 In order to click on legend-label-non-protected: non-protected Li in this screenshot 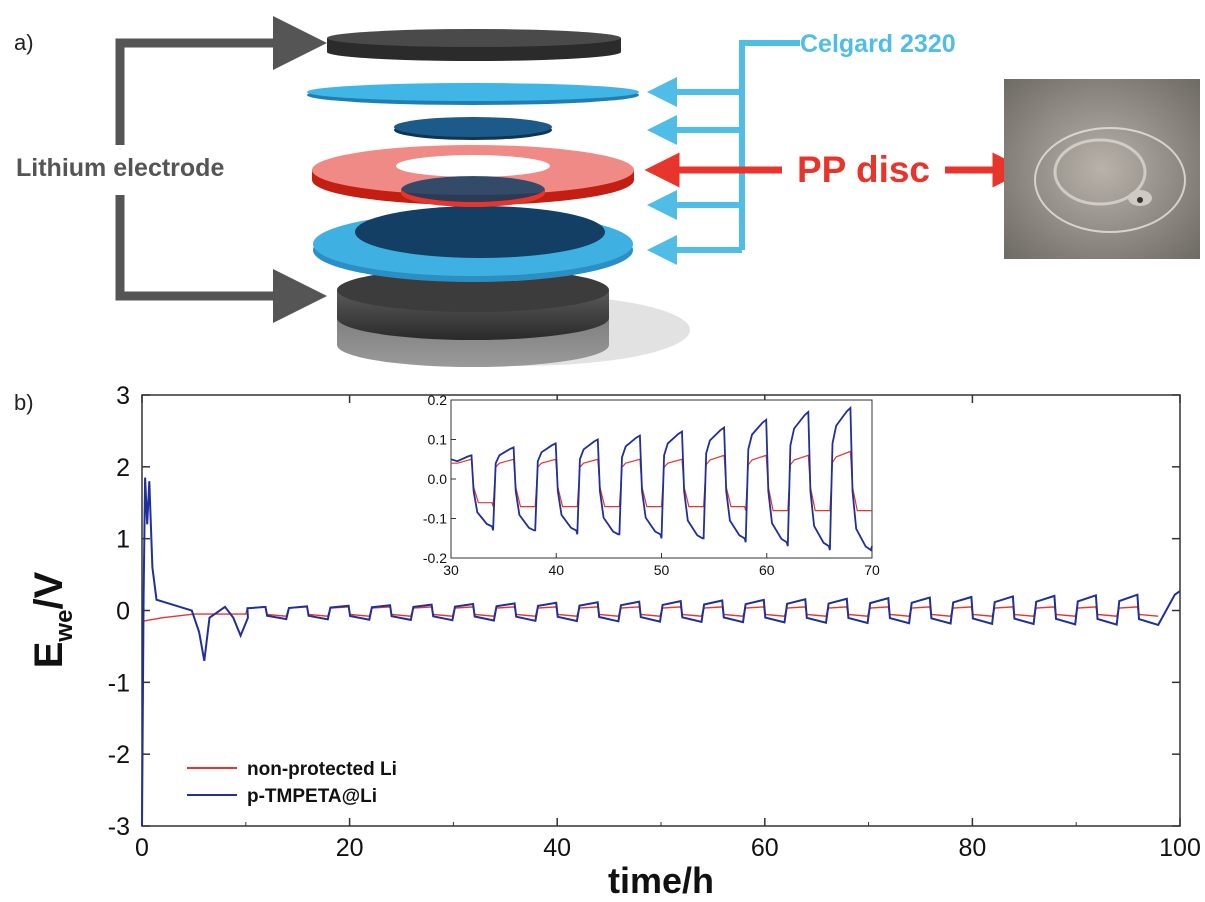, I will do `click(322, 769)`.